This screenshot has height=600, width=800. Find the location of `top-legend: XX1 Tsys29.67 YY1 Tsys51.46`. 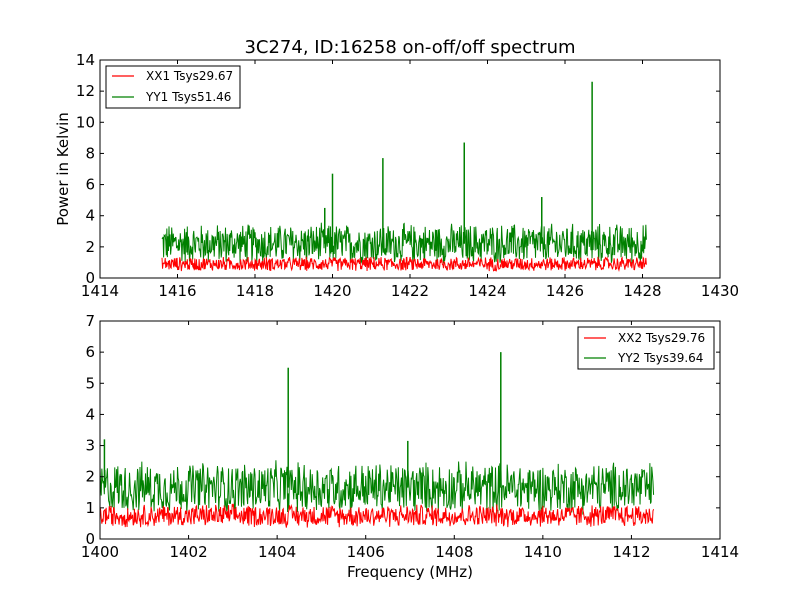

top-legend: XX1 Tsys29.67 YY1 Tsys51.46 is located at coordinates (173, 87).